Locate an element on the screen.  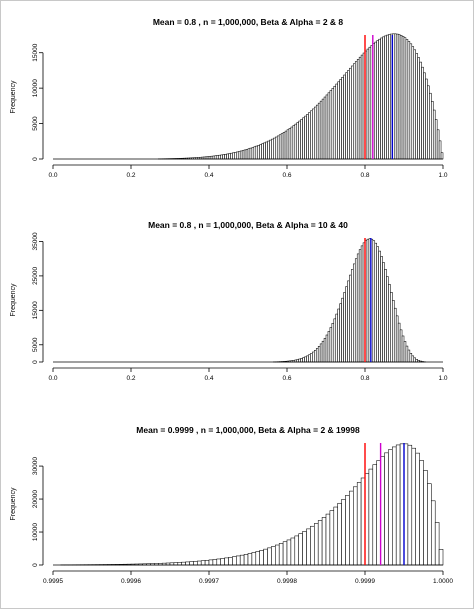
x-tick-label: 1.0000 is located at coordinates (443, 581).